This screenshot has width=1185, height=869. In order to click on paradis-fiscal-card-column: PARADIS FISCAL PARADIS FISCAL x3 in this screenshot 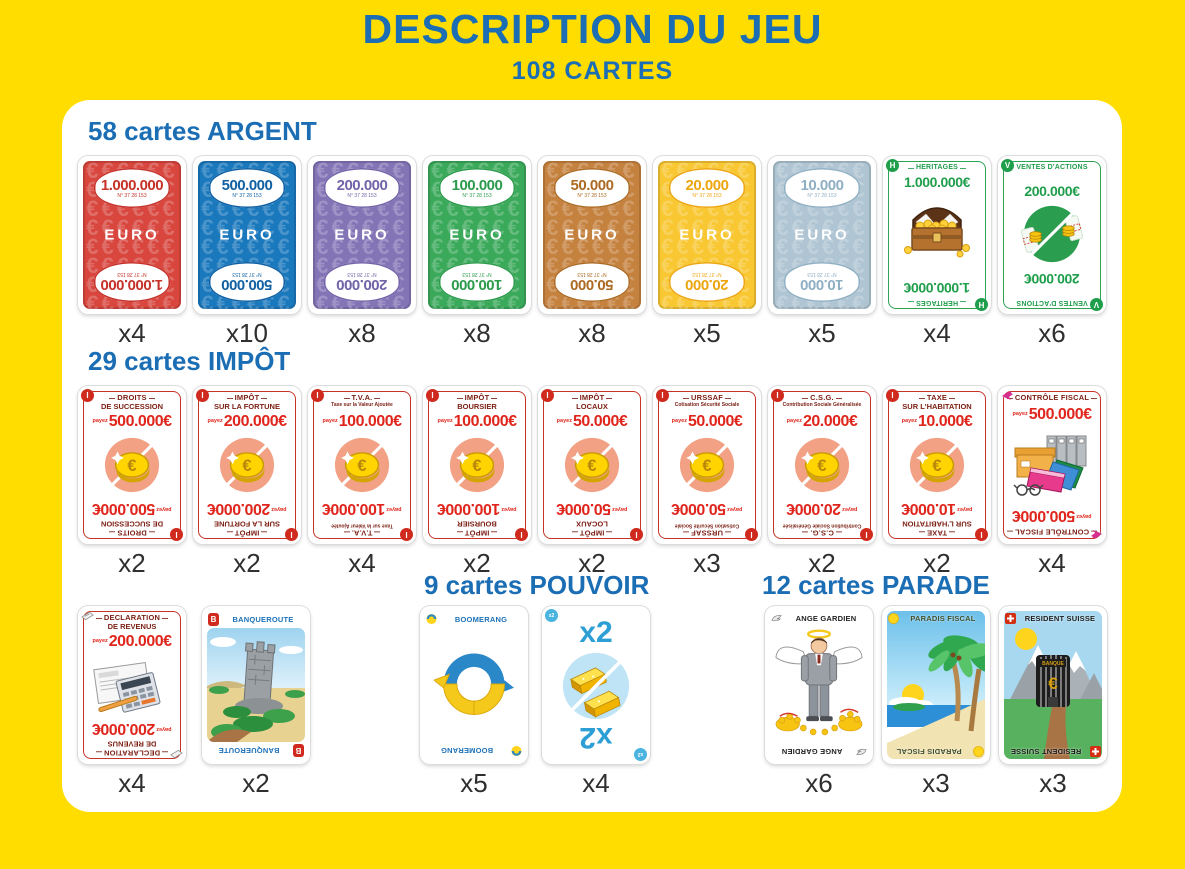, I will do `click(936, 702)`.